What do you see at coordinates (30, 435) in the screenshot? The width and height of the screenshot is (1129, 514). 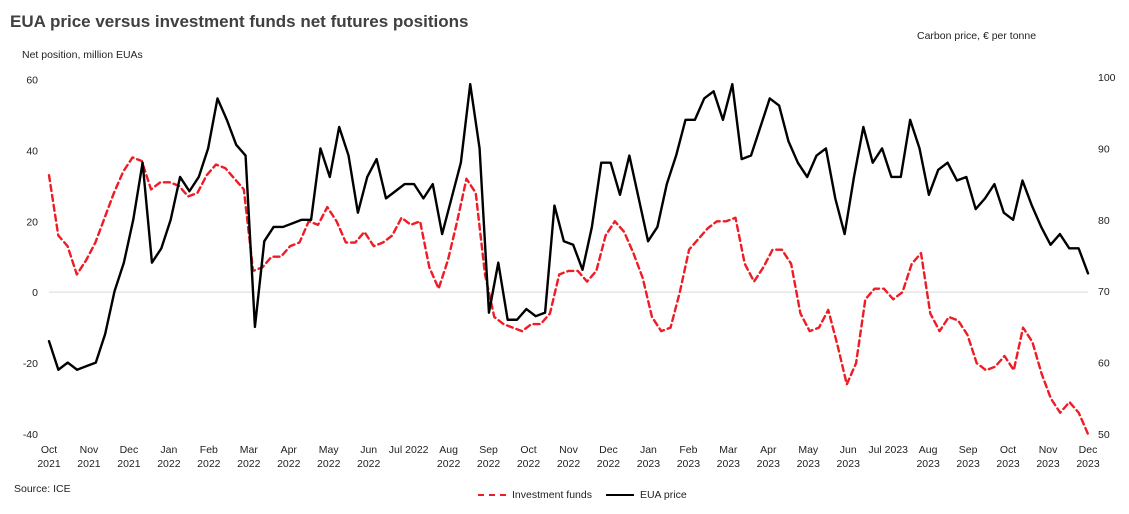 I see `left-tick-label: -40` at bounding box center [30, 435].